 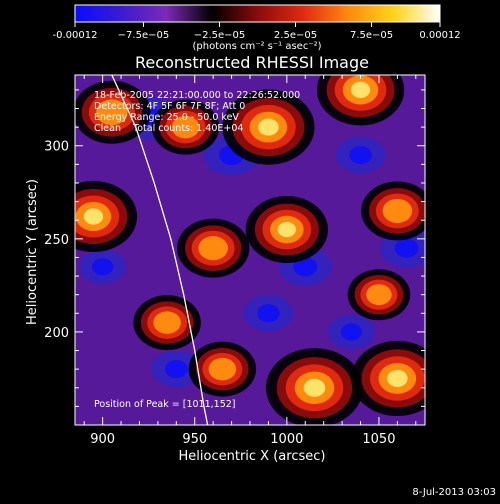 I want to click on solar-limb-arc, so click(x=160, y=250).